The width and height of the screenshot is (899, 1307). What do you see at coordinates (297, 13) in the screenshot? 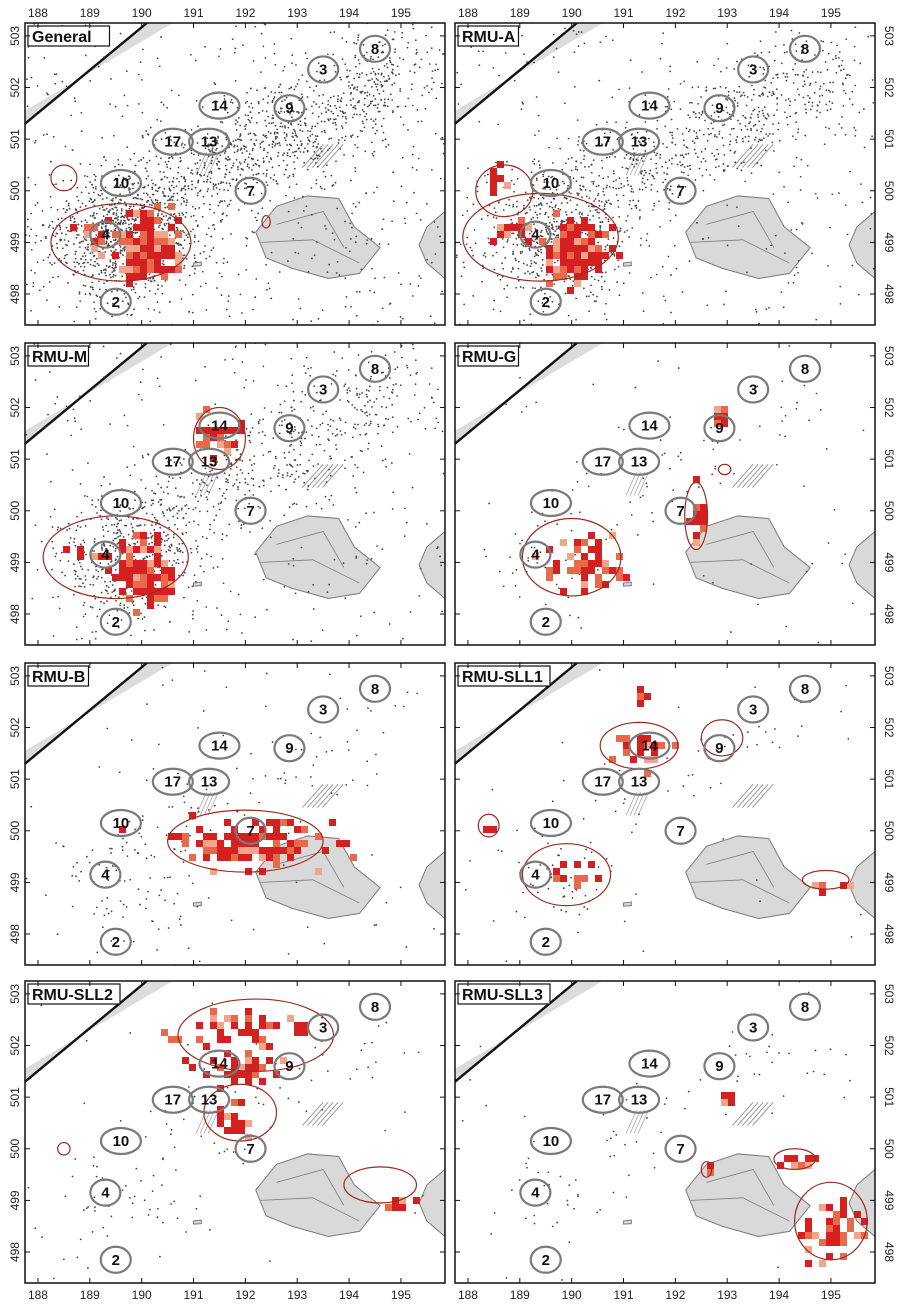
I see `x-tick-label: 193` at bounding box center [297, 13].